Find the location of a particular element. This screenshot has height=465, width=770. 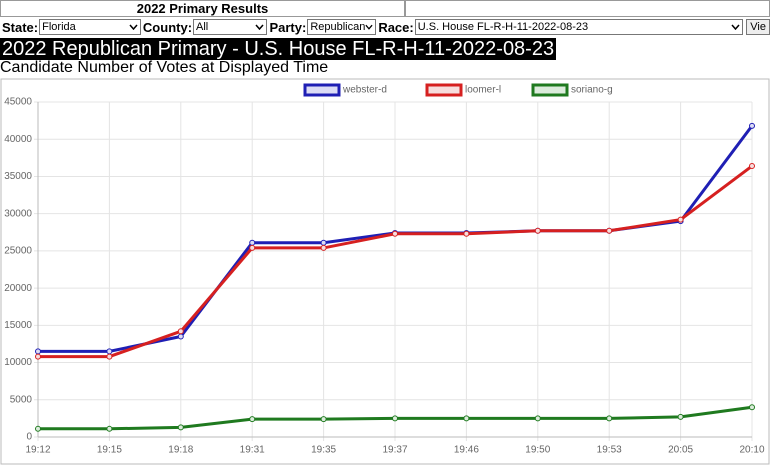

y-tick-label: 35000 is located at coordinates (18, 176).